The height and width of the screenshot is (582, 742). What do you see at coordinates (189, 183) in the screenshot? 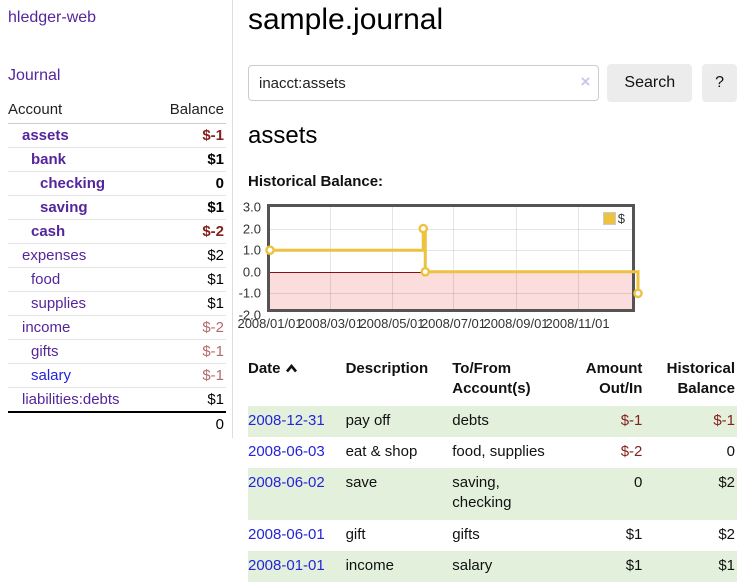
I see `account-balance: 0` at bounding box center [189, 183].